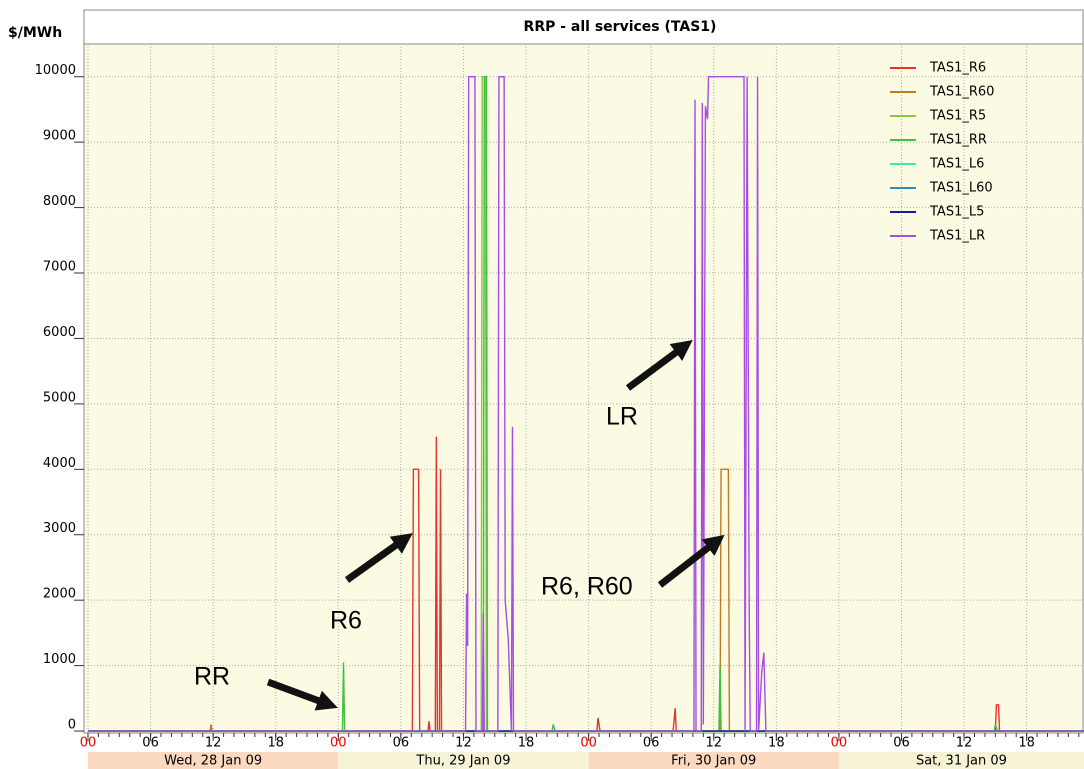 The height and width of the screenshot is (769, 1084). I want to click on legend-label: TAS1_L6, so click(956, 164).